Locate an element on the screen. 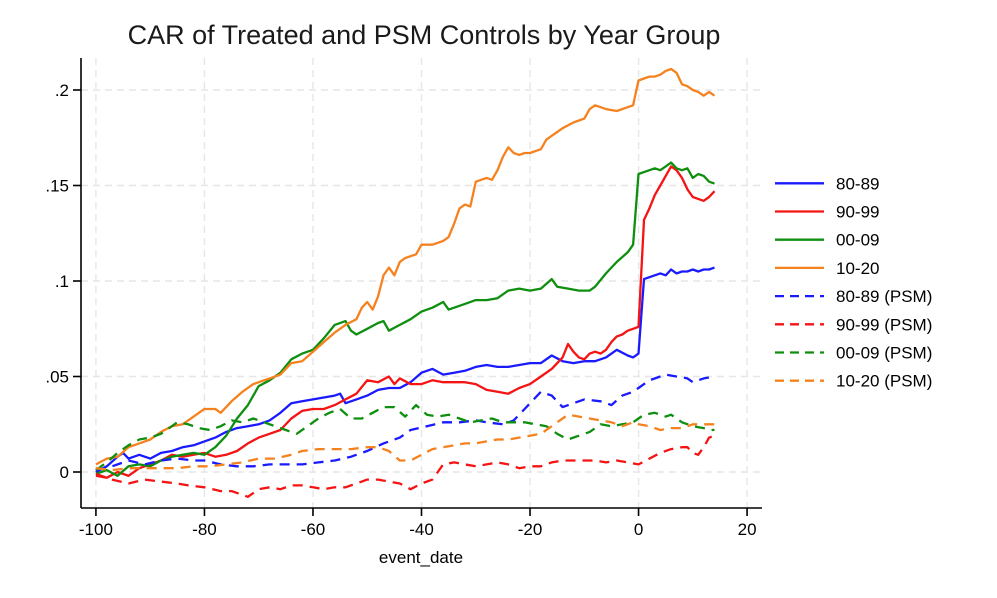  legend-item-90-99-psm: 90-99 (PSM) is located at coordinates (853, 324).